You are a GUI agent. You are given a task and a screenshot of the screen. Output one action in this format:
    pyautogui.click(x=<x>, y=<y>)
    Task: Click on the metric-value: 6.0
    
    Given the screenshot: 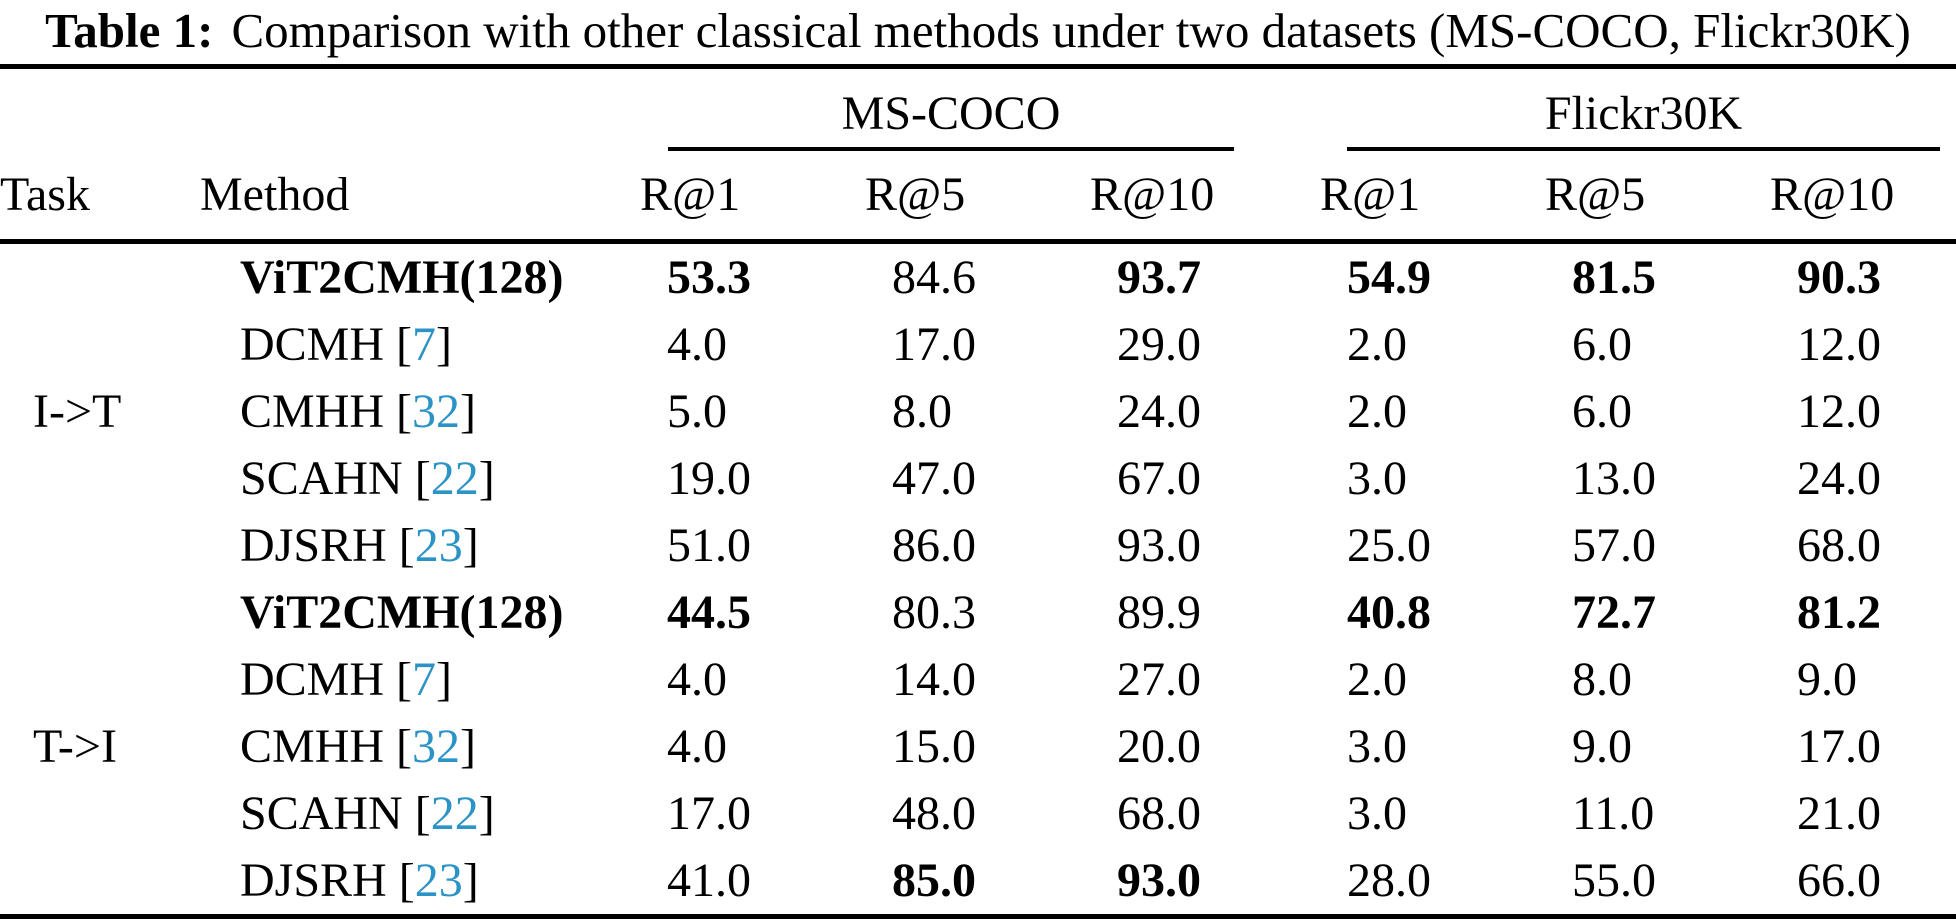 What is the action you would take?
    pyautogui.click(x=1602, y=411)
    